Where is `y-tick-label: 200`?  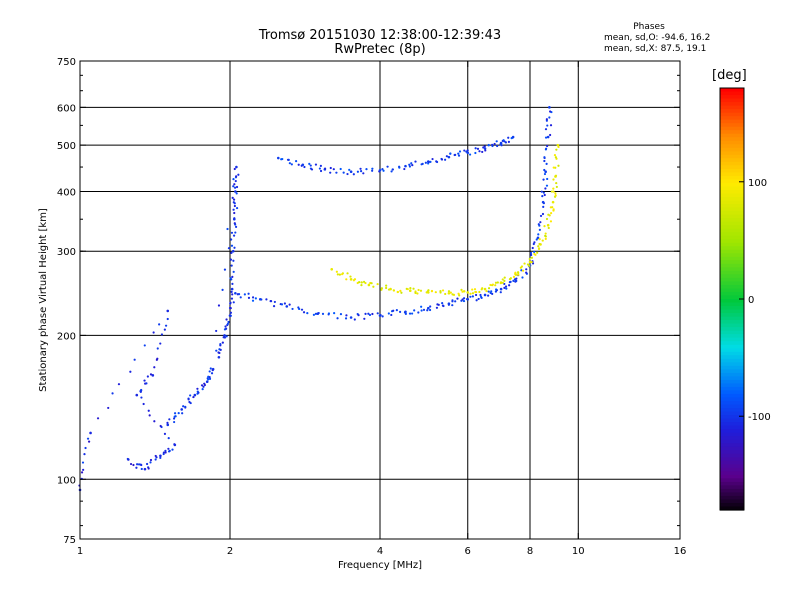
y-tick-label: 200 is located at coordinates (66, 336).